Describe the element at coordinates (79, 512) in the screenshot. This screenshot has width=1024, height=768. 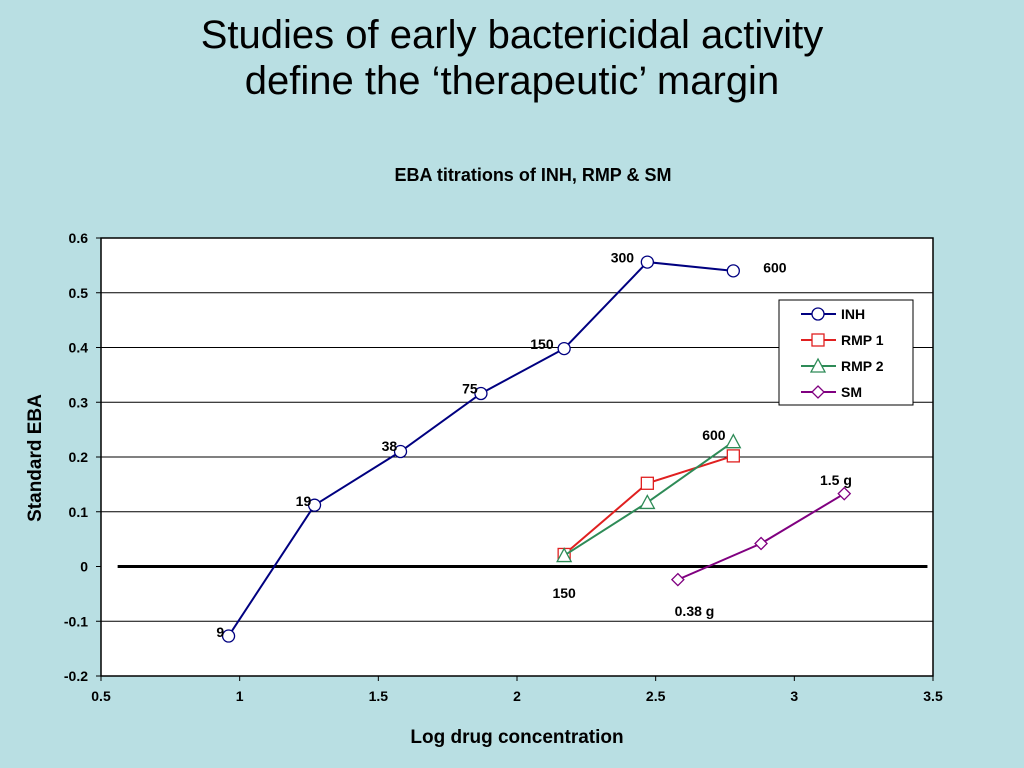
I see `y-tick-label: 0.1` at that location.